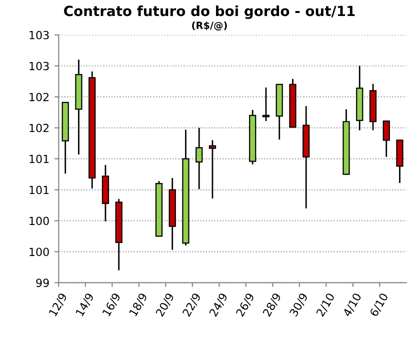  I want to click on chart-subtitle: (R$/@), so click(209, 26).